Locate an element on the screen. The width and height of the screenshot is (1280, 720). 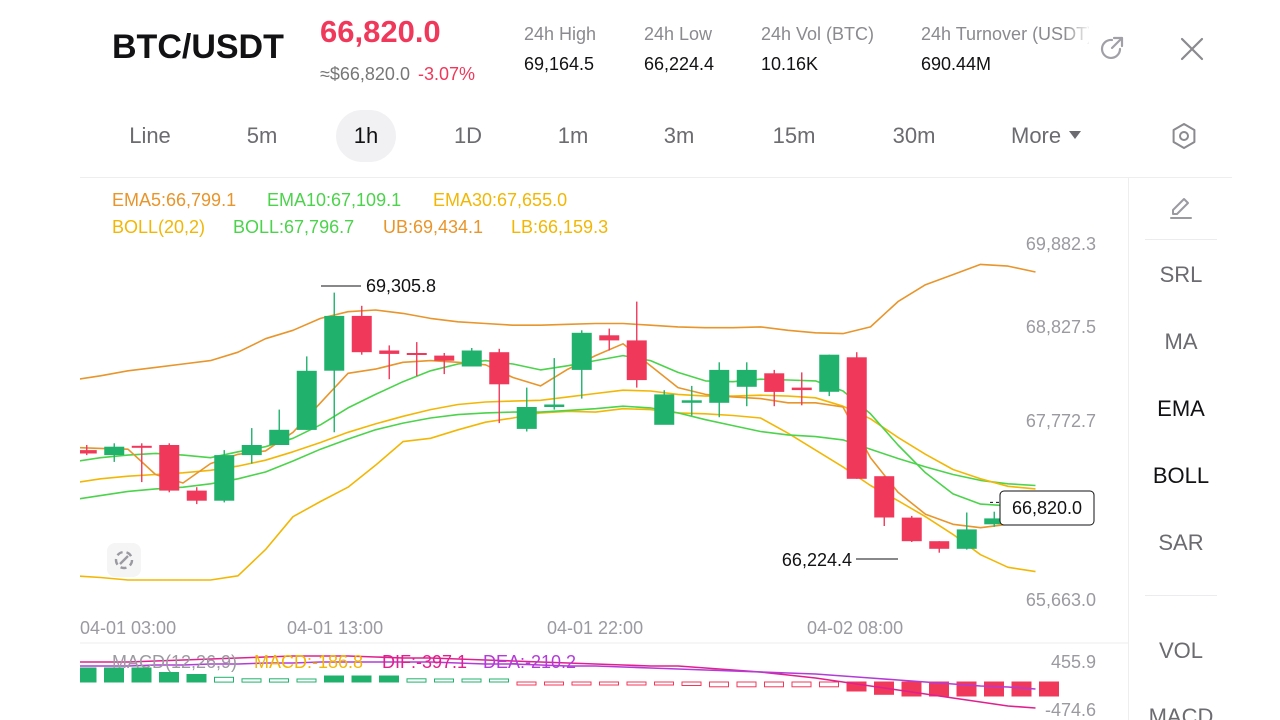
current-price-label: 66,820.0 is located at coordinates (1047, 508).